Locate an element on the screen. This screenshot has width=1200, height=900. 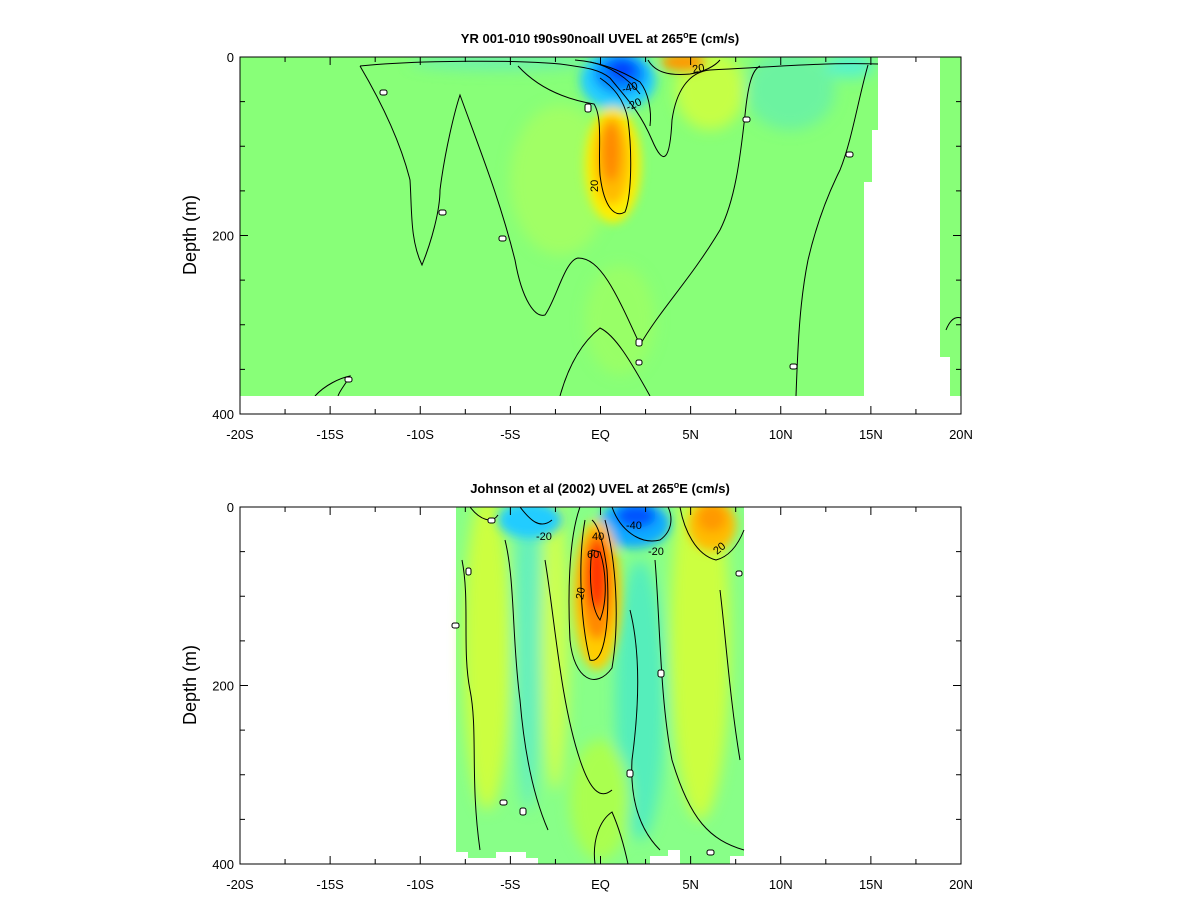
zero-contour-marks-obs is located at coordinates (597, 686).